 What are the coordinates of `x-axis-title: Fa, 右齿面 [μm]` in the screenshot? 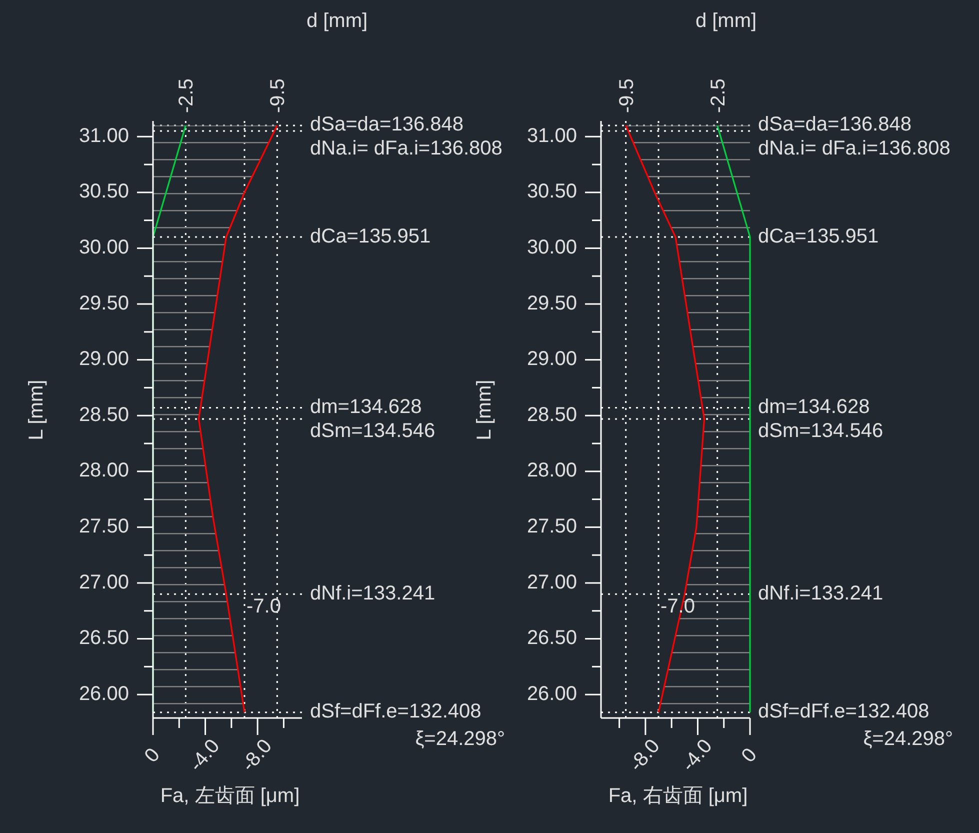 It's located at (678, 796).